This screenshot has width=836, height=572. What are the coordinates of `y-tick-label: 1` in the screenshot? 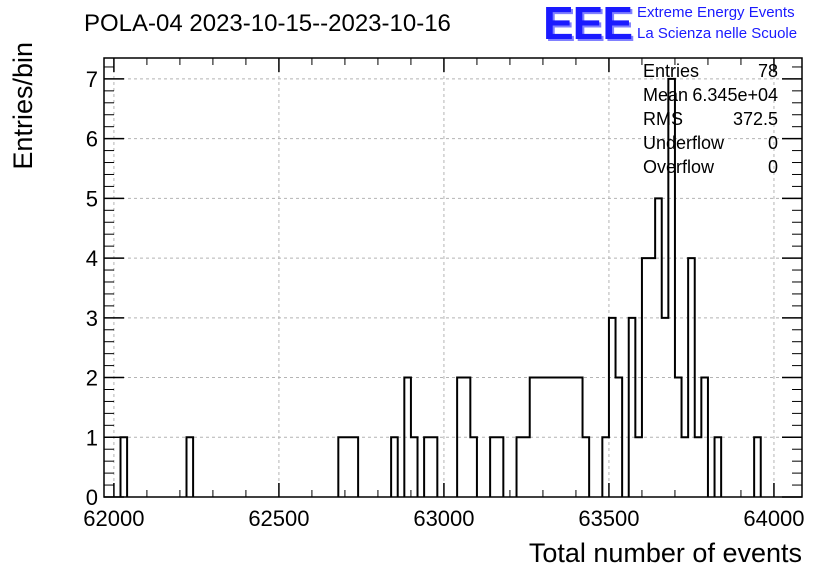 It's located at (92, 437).